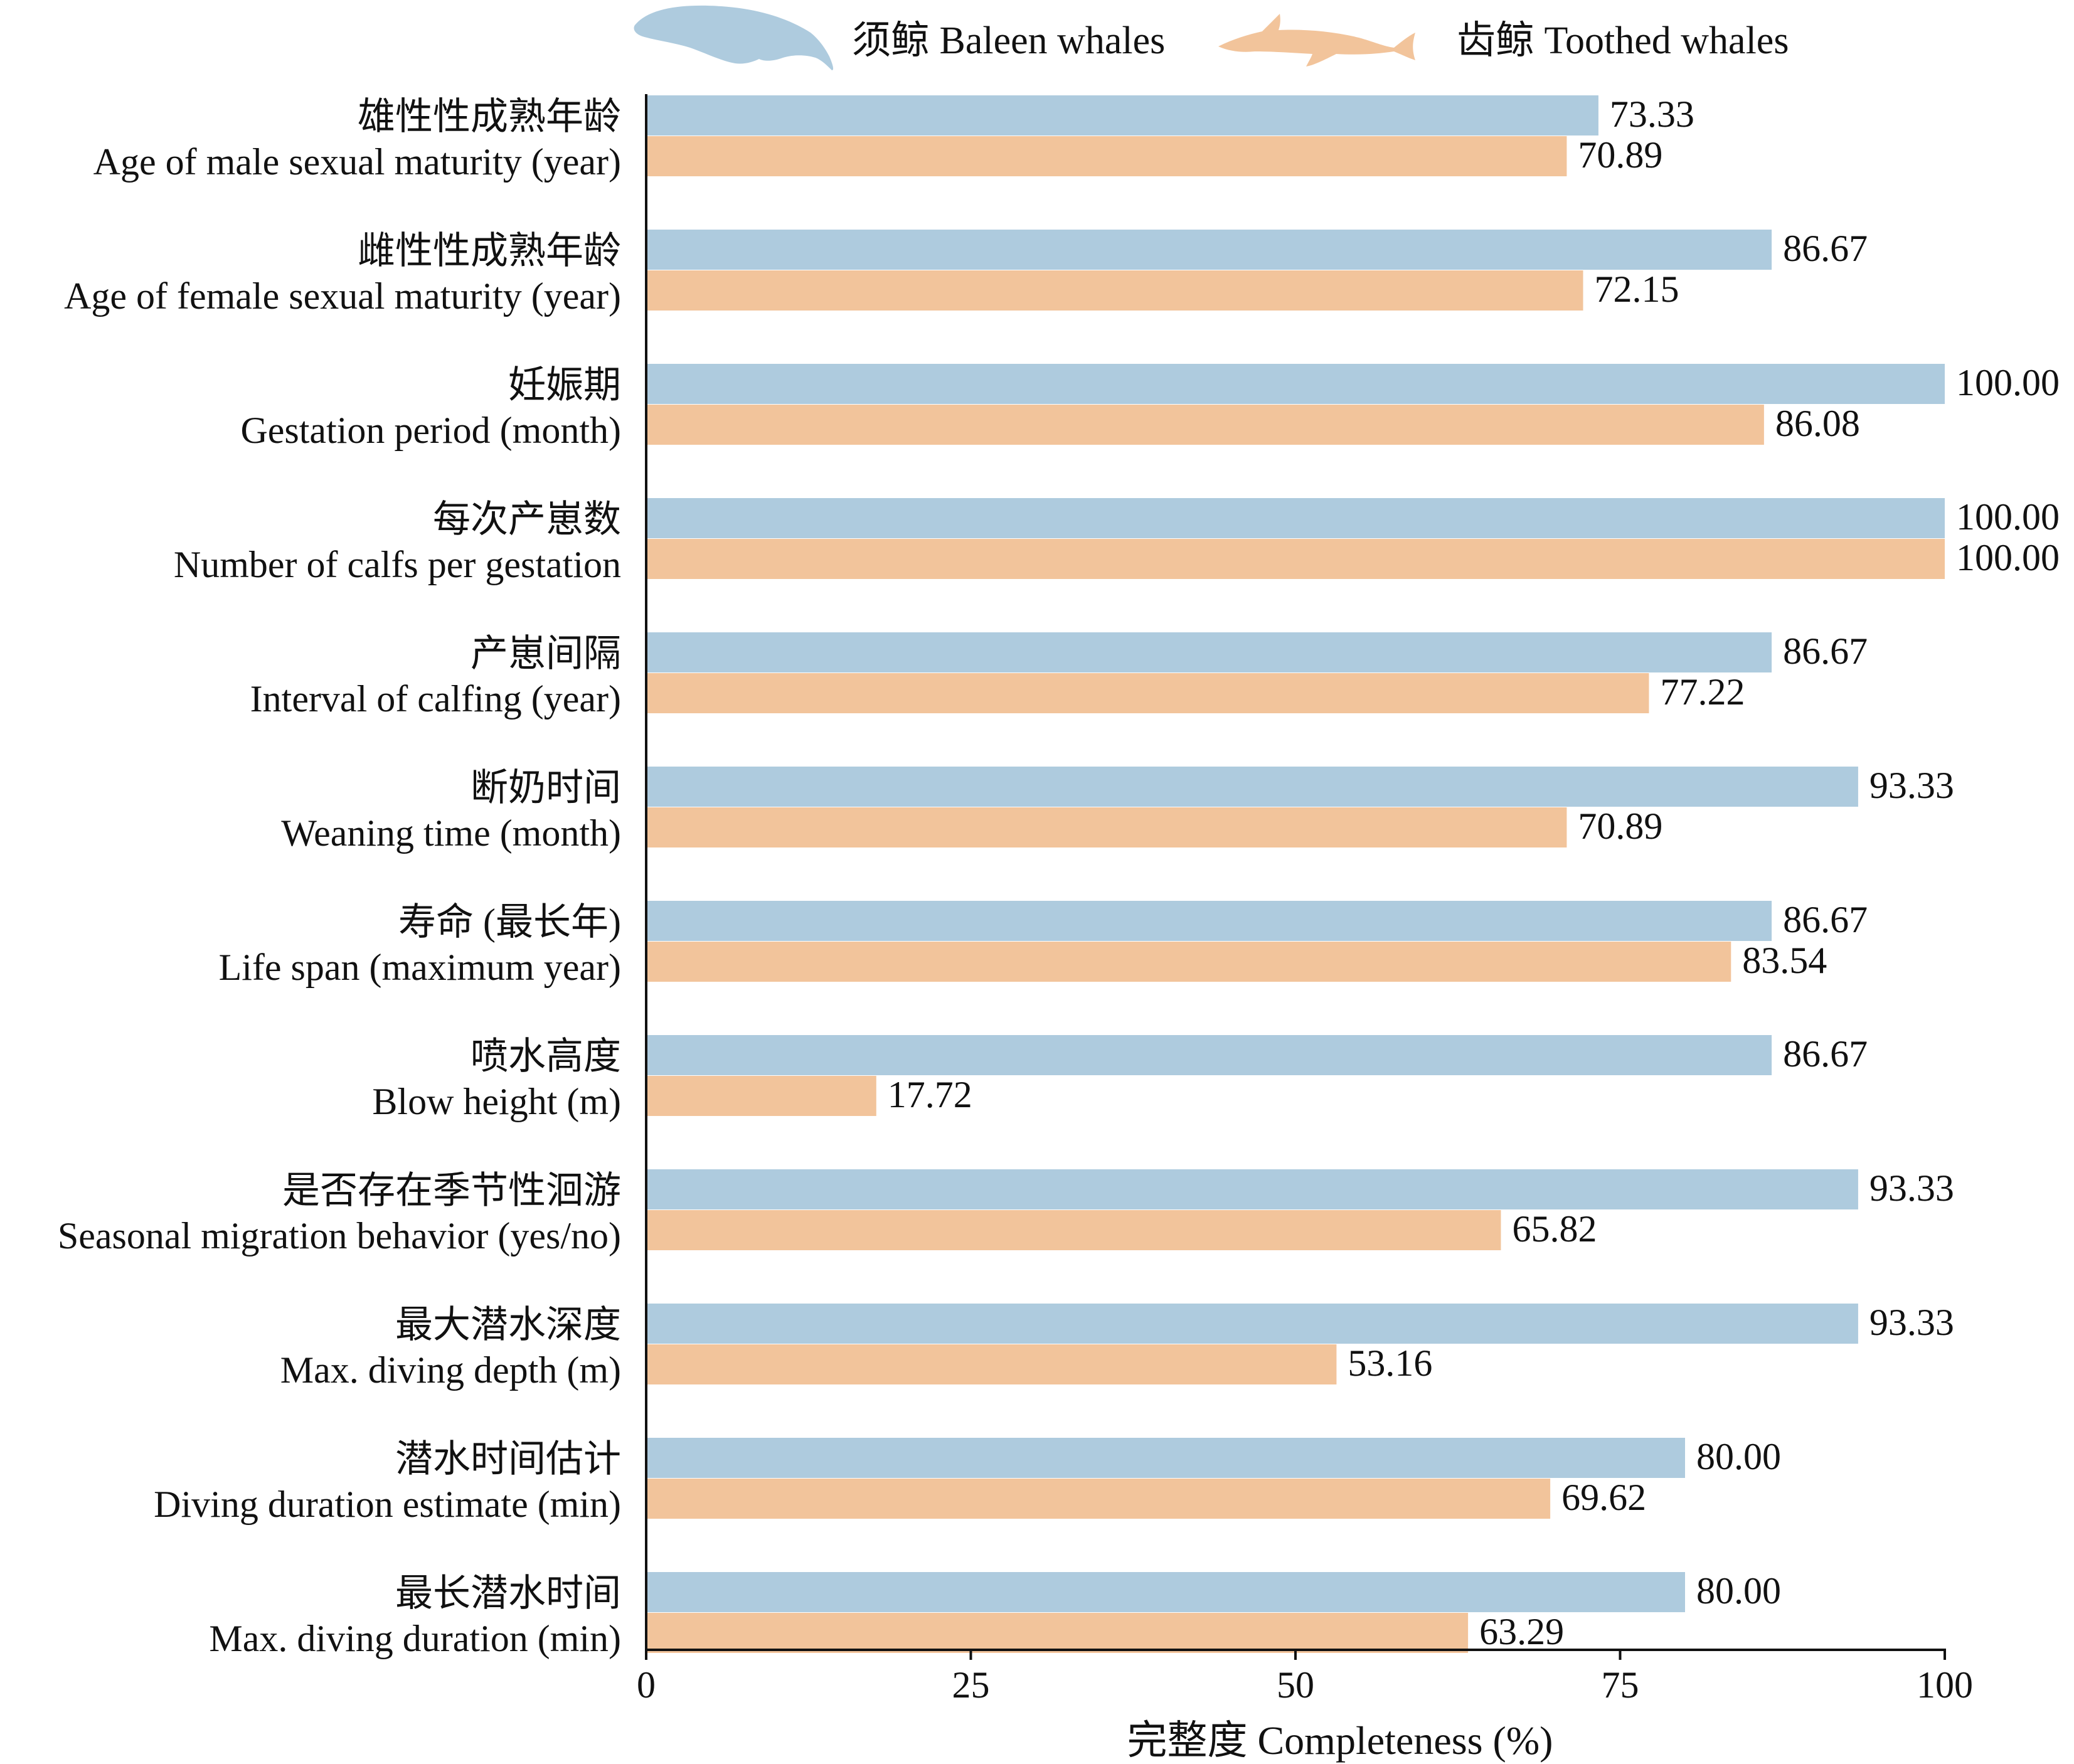  What do you see at coordinates (1620, 1685) in the screenshot?
I see `x-tick-label: 75` at bounding box center [1620, 1685].